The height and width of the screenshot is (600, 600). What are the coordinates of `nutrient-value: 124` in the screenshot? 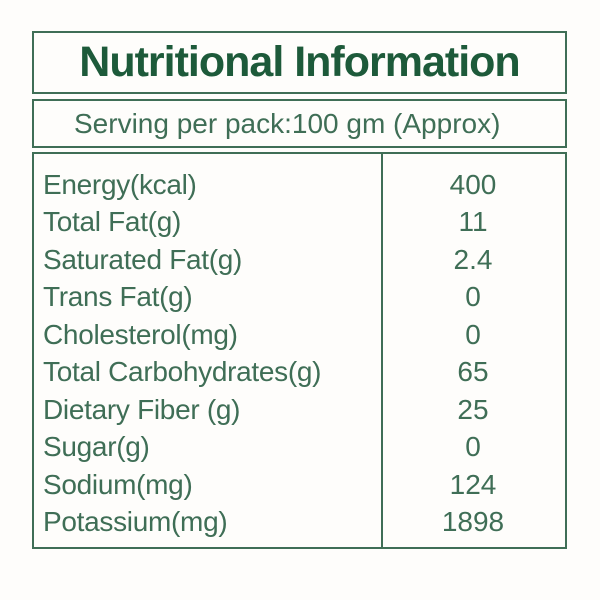 It's located at (473, 484).